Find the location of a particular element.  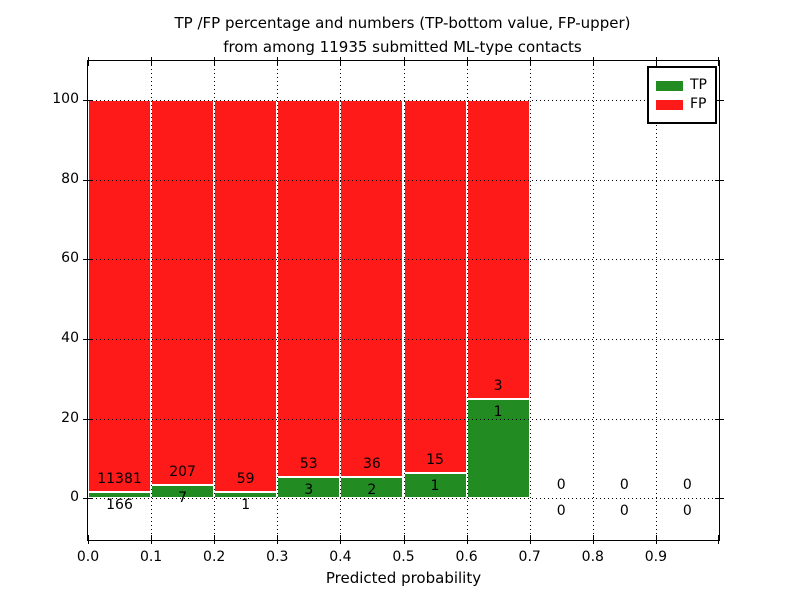

x-tick-label: 0.3 is located at coordinates (277, 557).